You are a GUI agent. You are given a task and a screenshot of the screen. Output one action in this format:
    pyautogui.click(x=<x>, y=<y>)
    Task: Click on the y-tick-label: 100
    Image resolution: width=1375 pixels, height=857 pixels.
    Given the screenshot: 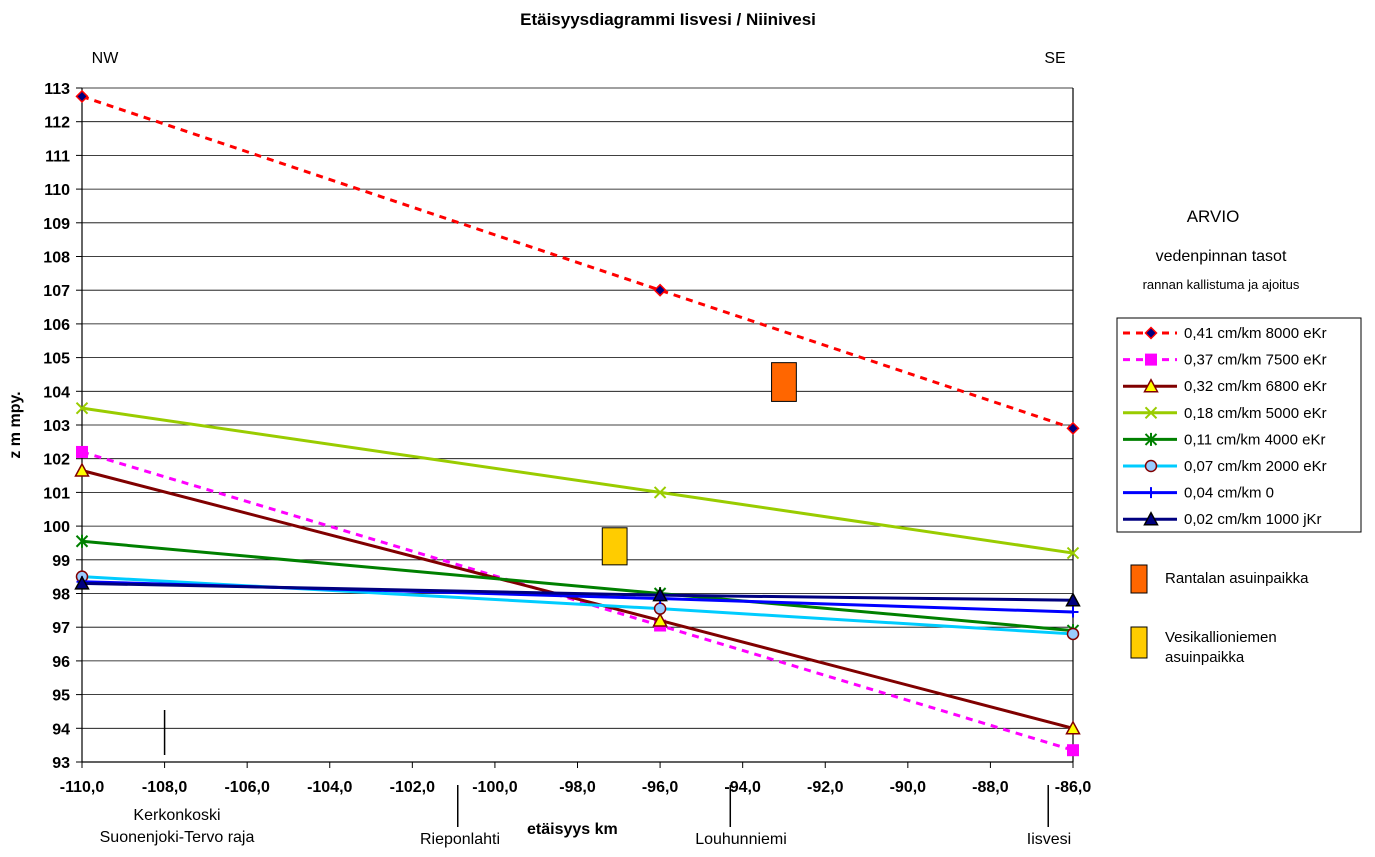 What is the action you would take?
    pyautogui.click(x=56, y=527)
    